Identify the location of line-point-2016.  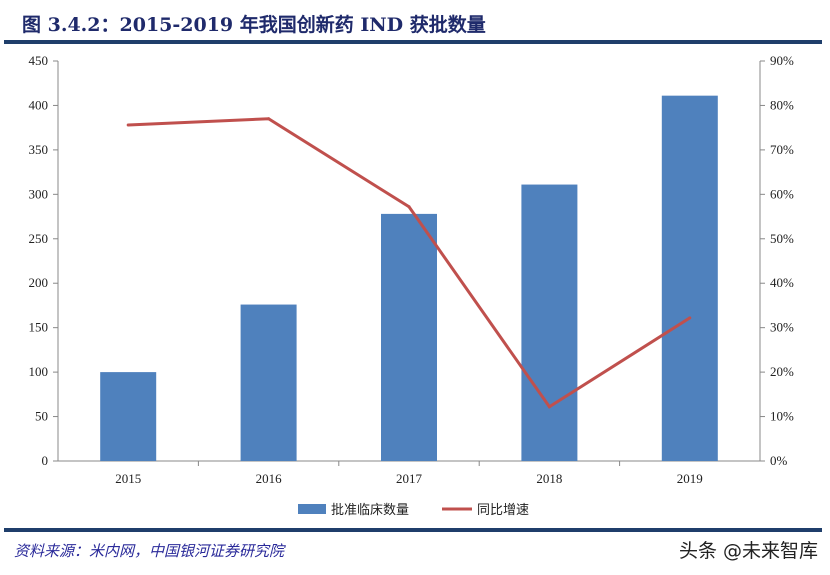
(269, 119).